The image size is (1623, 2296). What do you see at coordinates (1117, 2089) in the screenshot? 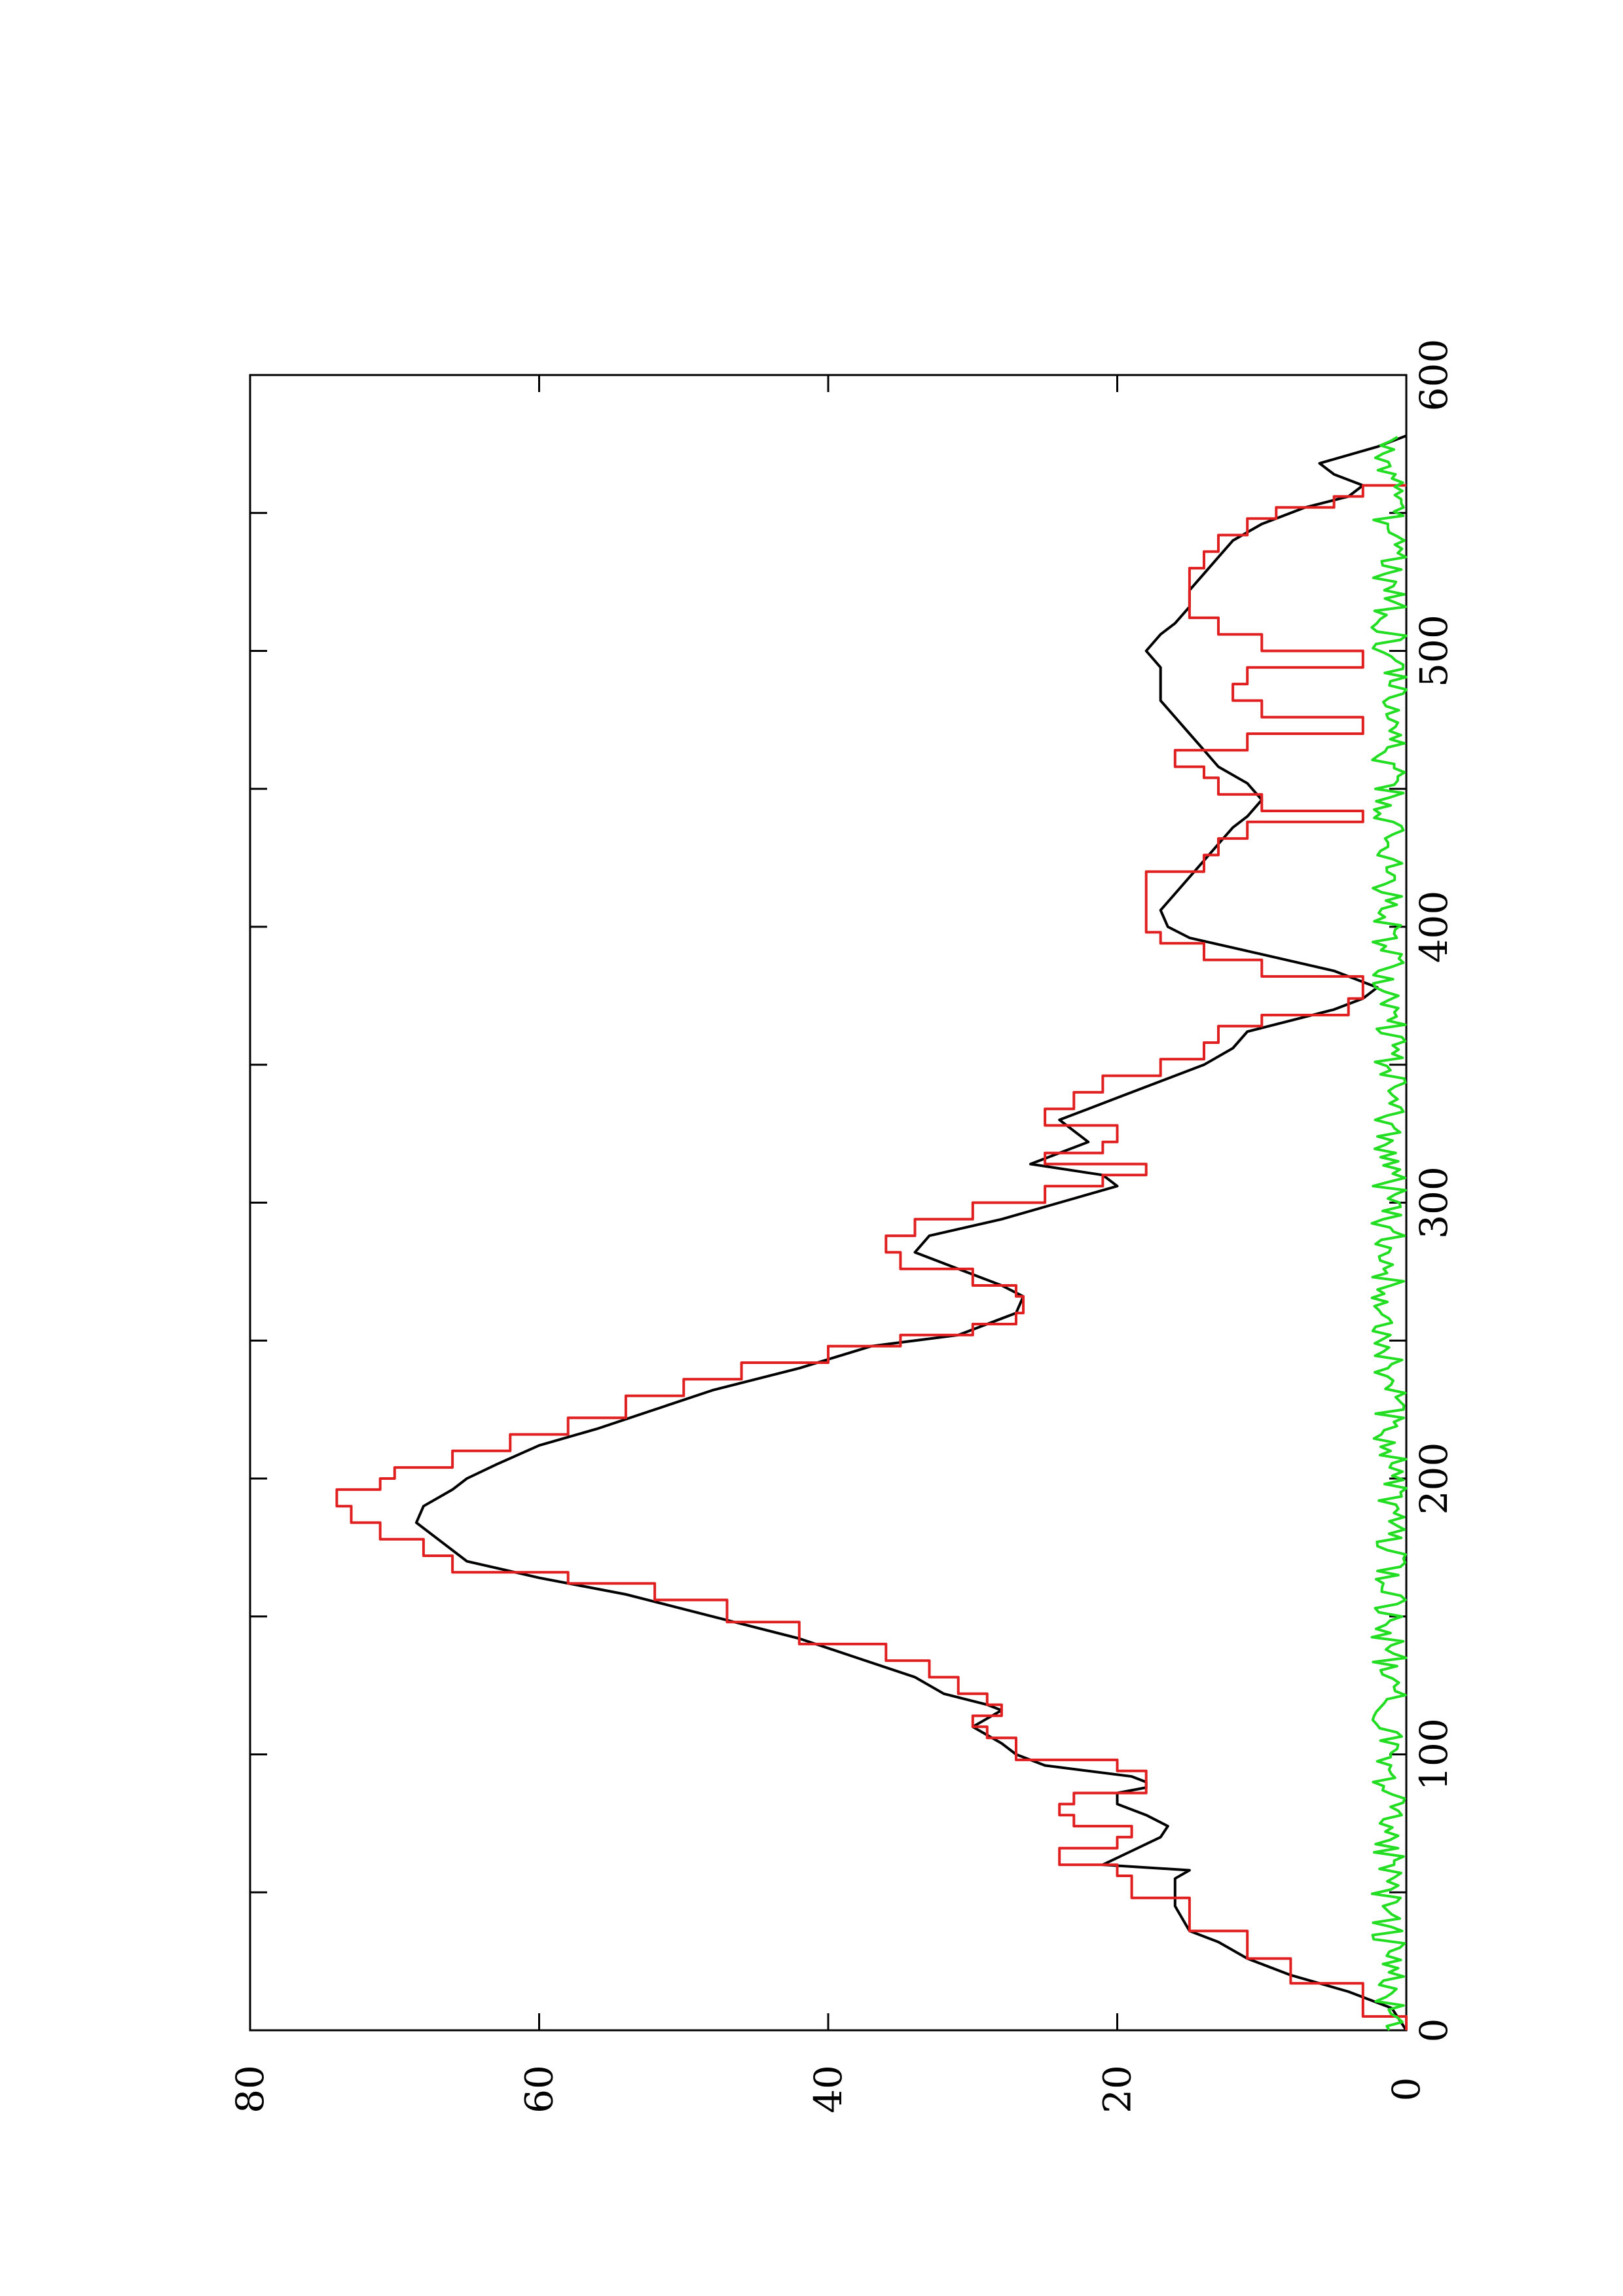
I see `y-tick-label: 20` at bounding box center [1117, 2089].